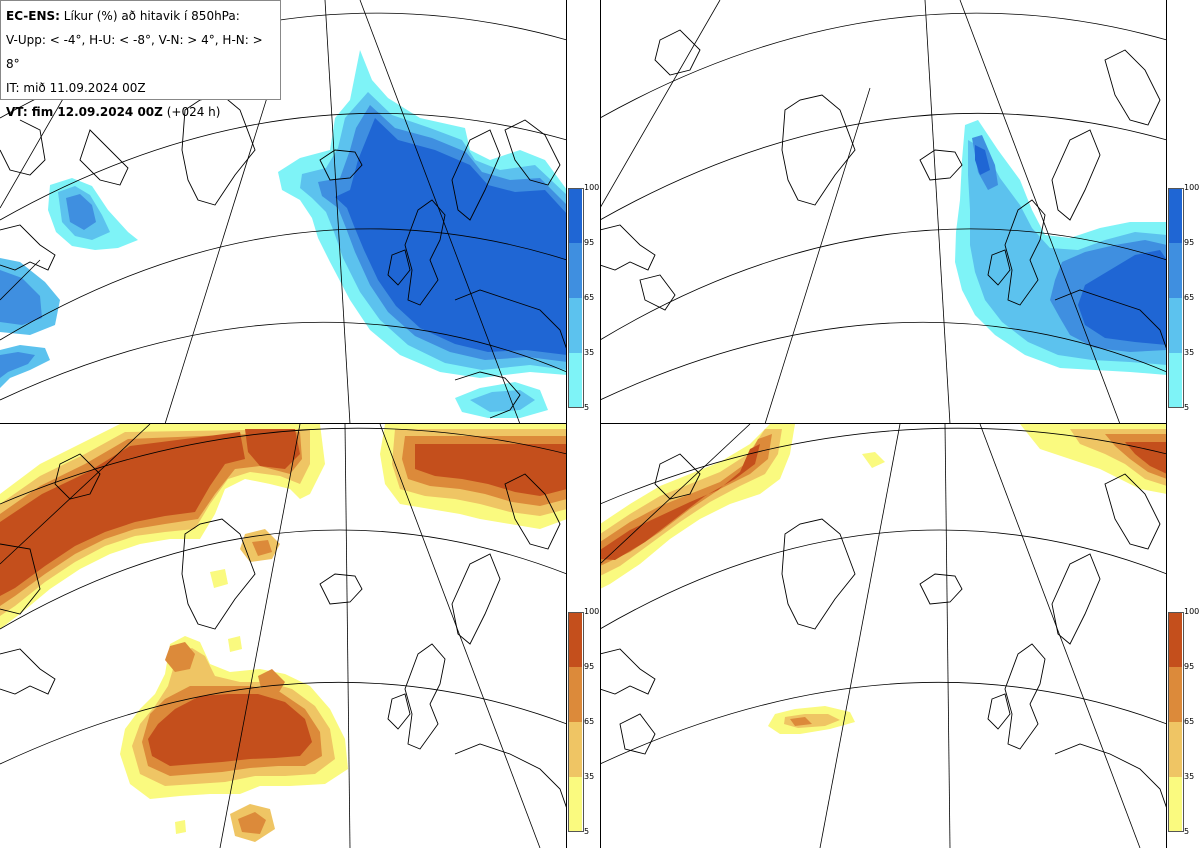  Describe the element at coordinates (1061, 247) in the screenshot. I see `probability-field-cold` at that location.